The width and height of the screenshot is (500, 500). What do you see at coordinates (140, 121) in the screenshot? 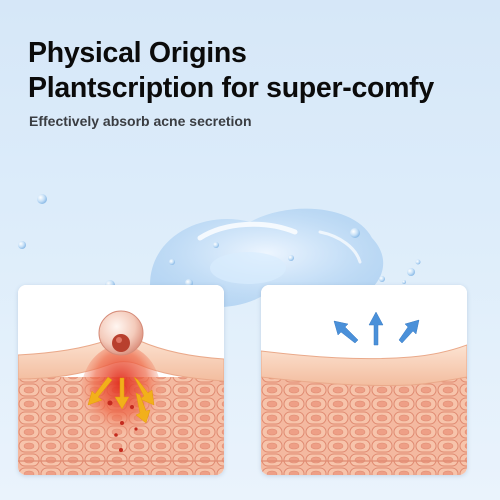
I see `subheadline: Effectively absorb acne secretion` at bounding box center [140, 121].